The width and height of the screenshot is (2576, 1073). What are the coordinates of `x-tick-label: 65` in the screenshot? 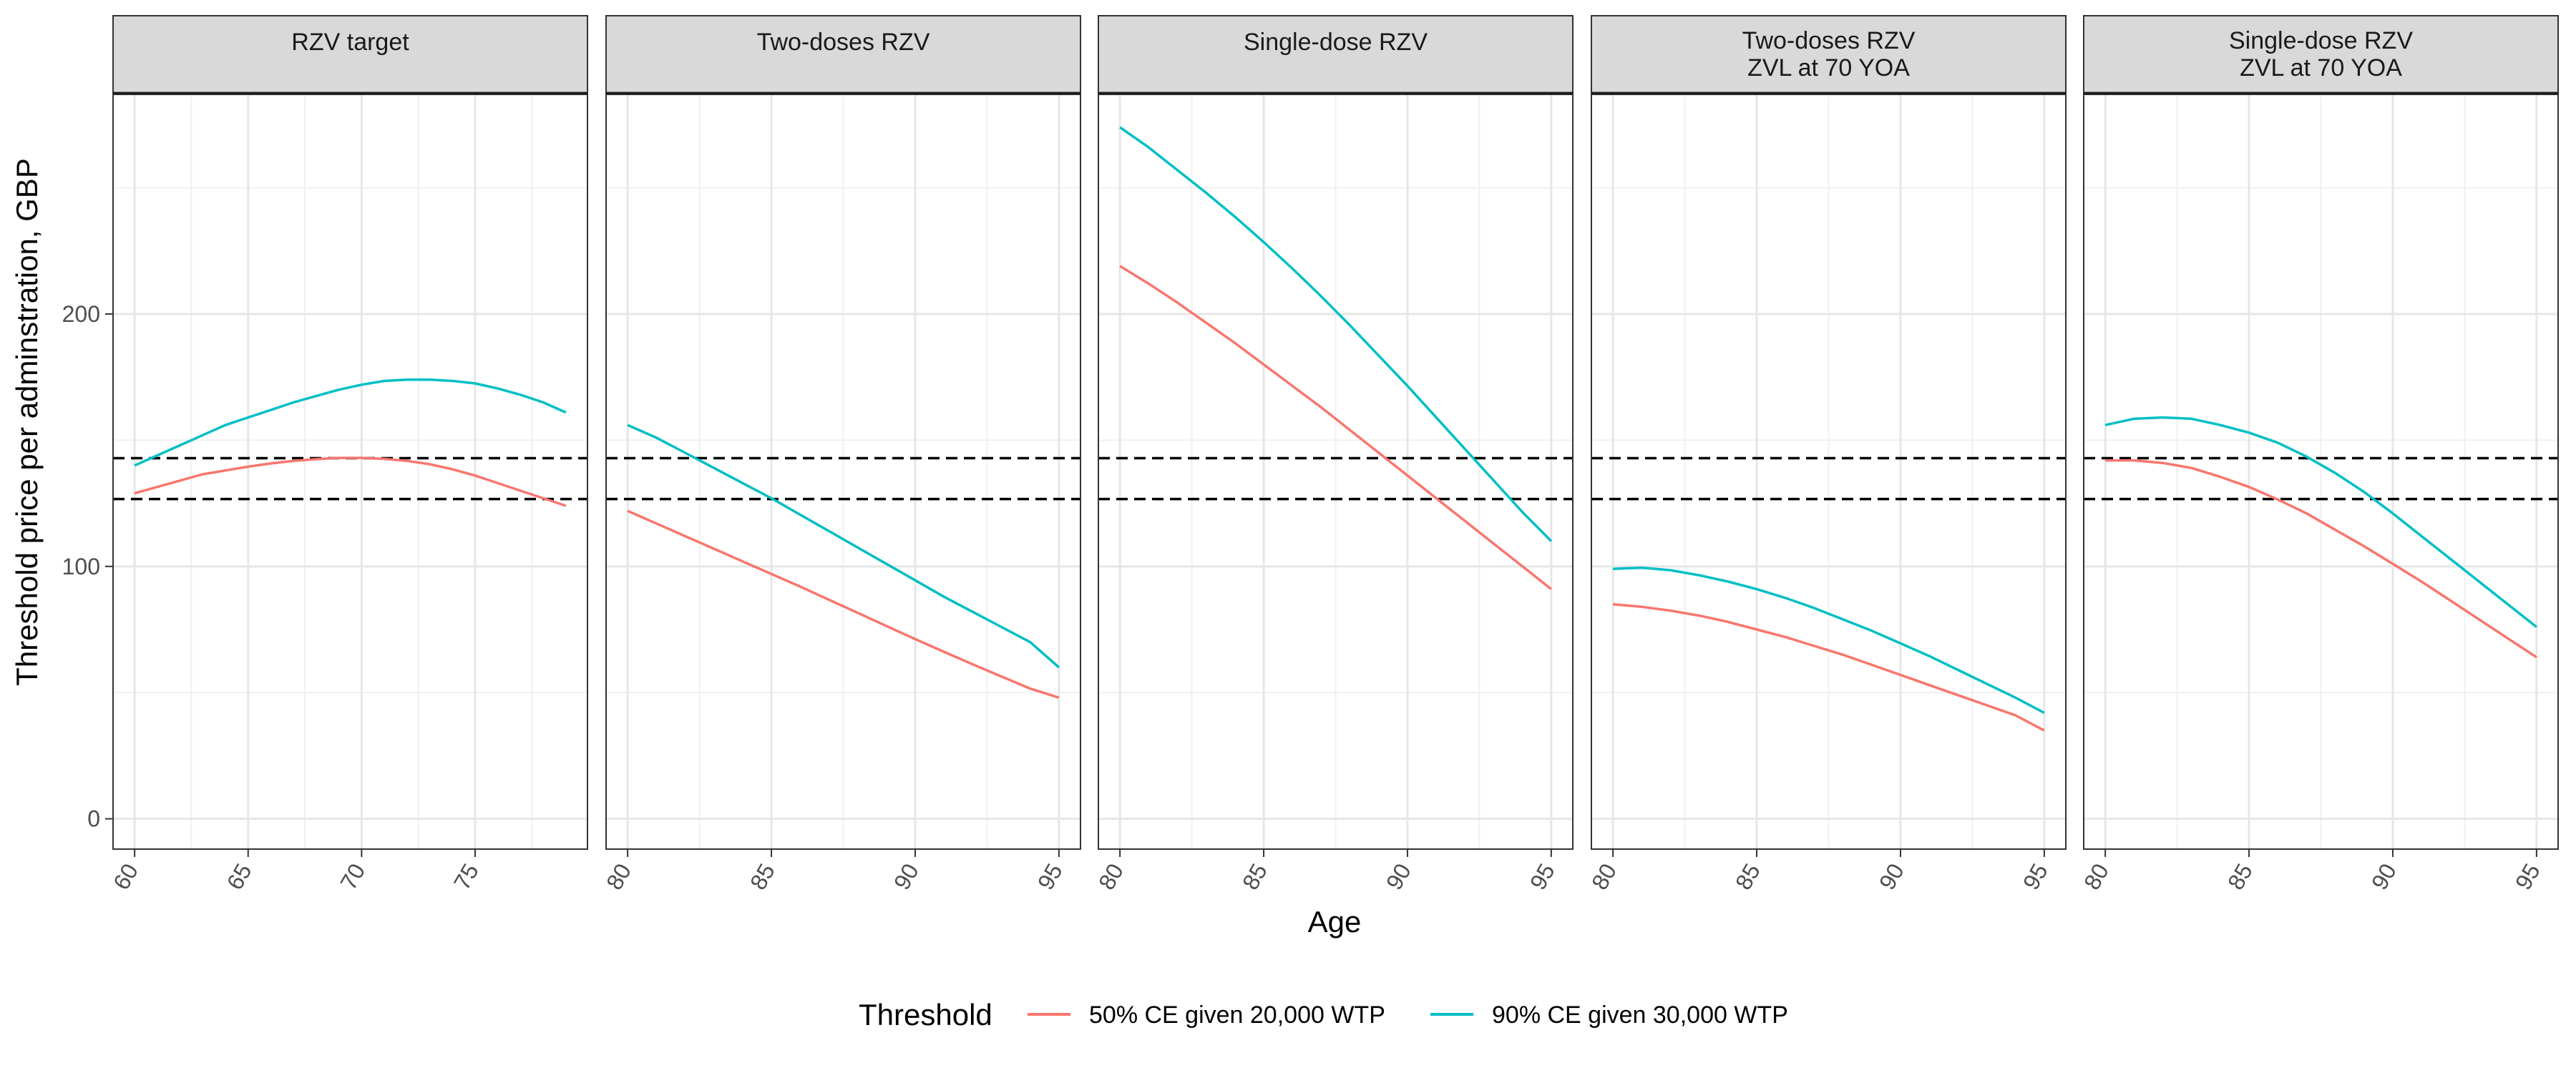 It's located at (239, 876).